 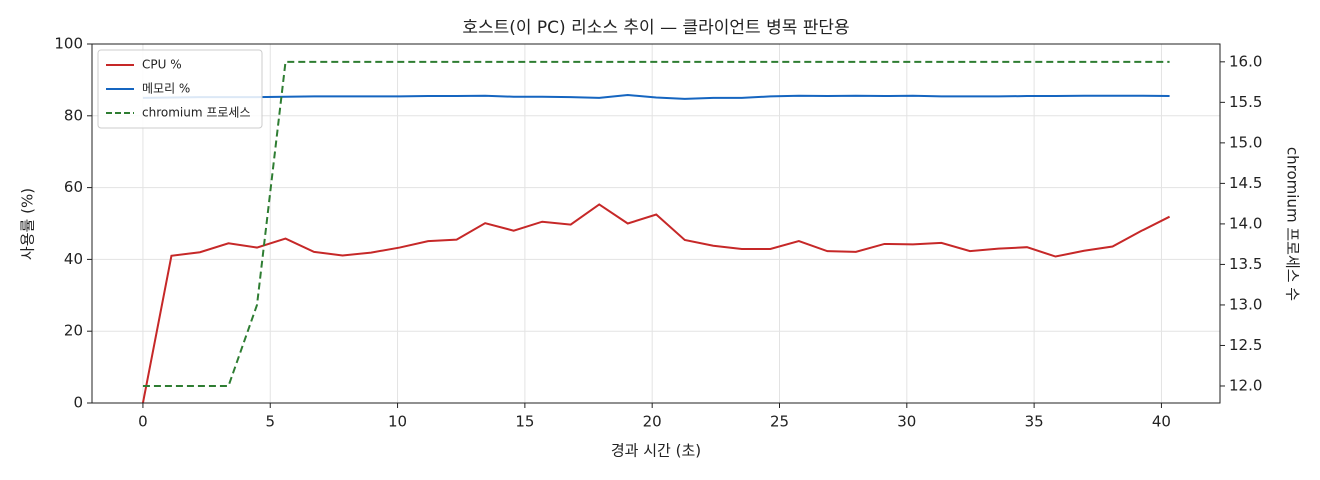 I want to click on y-tick-label: 40, so click(x=73, y=259).